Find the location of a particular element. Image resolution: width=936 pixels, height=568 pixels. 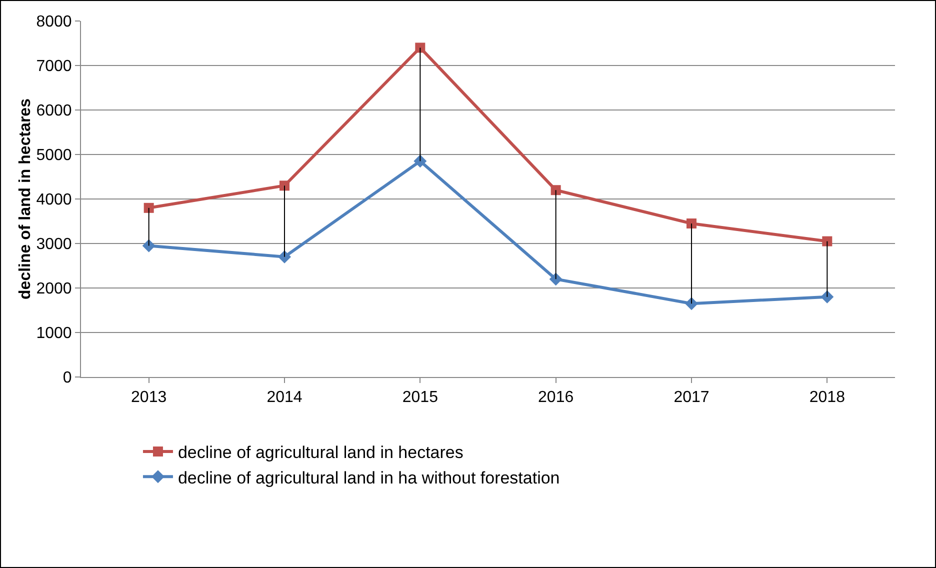

x-tick-label: 2014 is located at coordinates (284, 397).